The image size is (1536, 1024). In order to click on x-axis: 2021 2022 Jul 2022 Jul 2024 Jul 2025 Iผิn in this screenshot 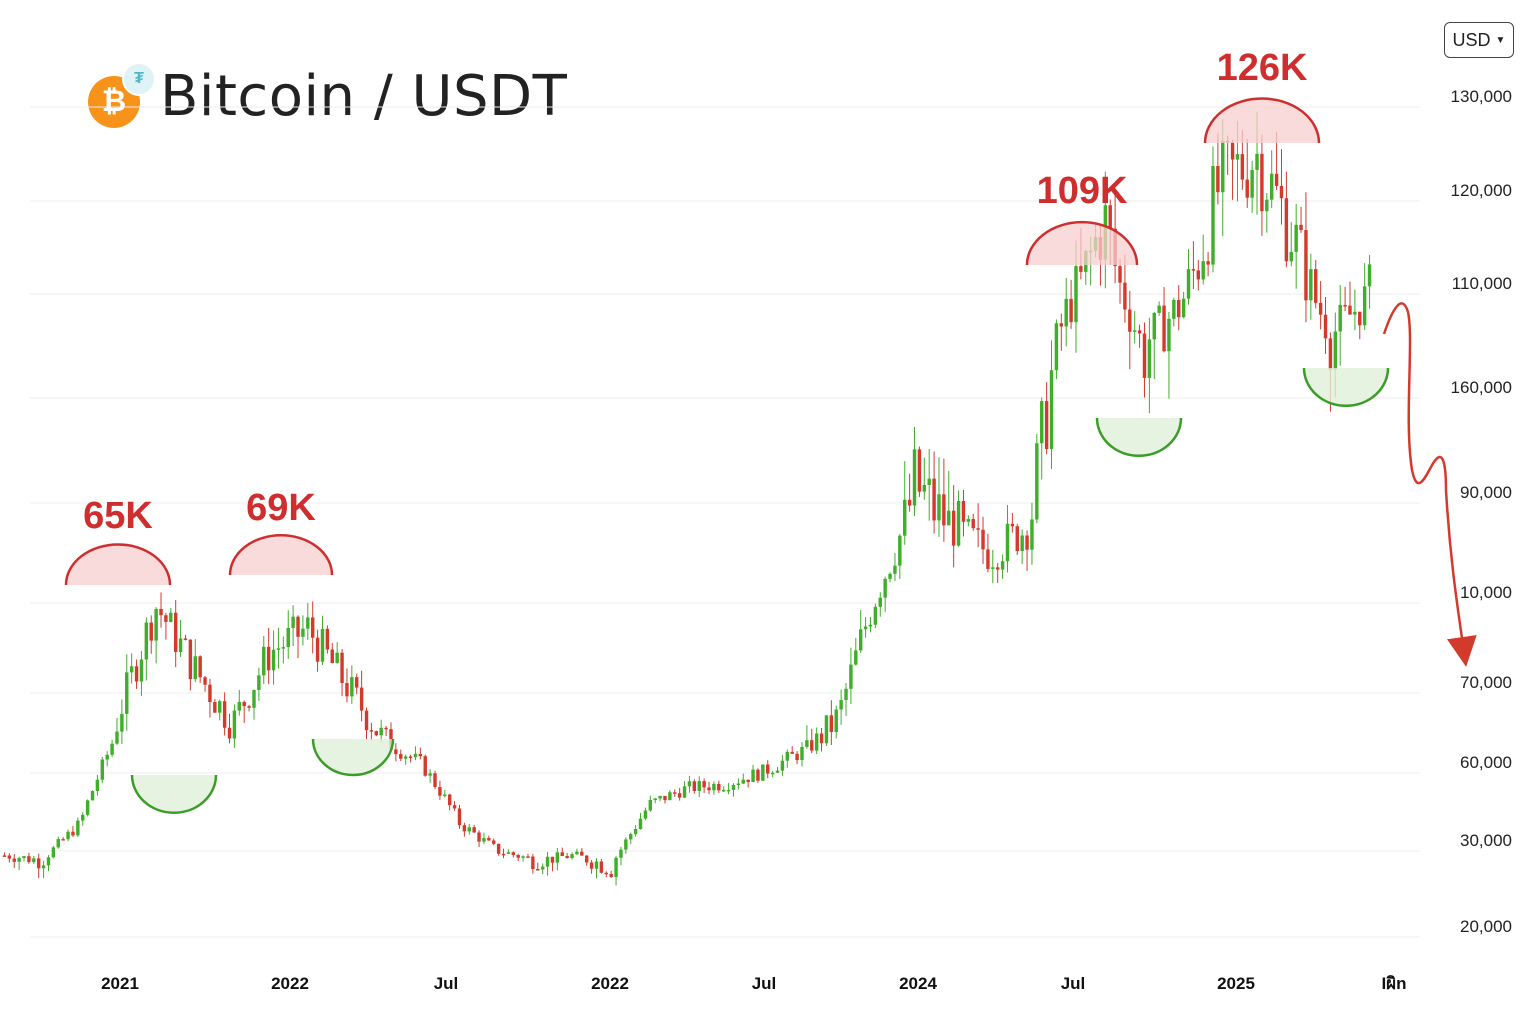, I will do `click(753, 983)`.